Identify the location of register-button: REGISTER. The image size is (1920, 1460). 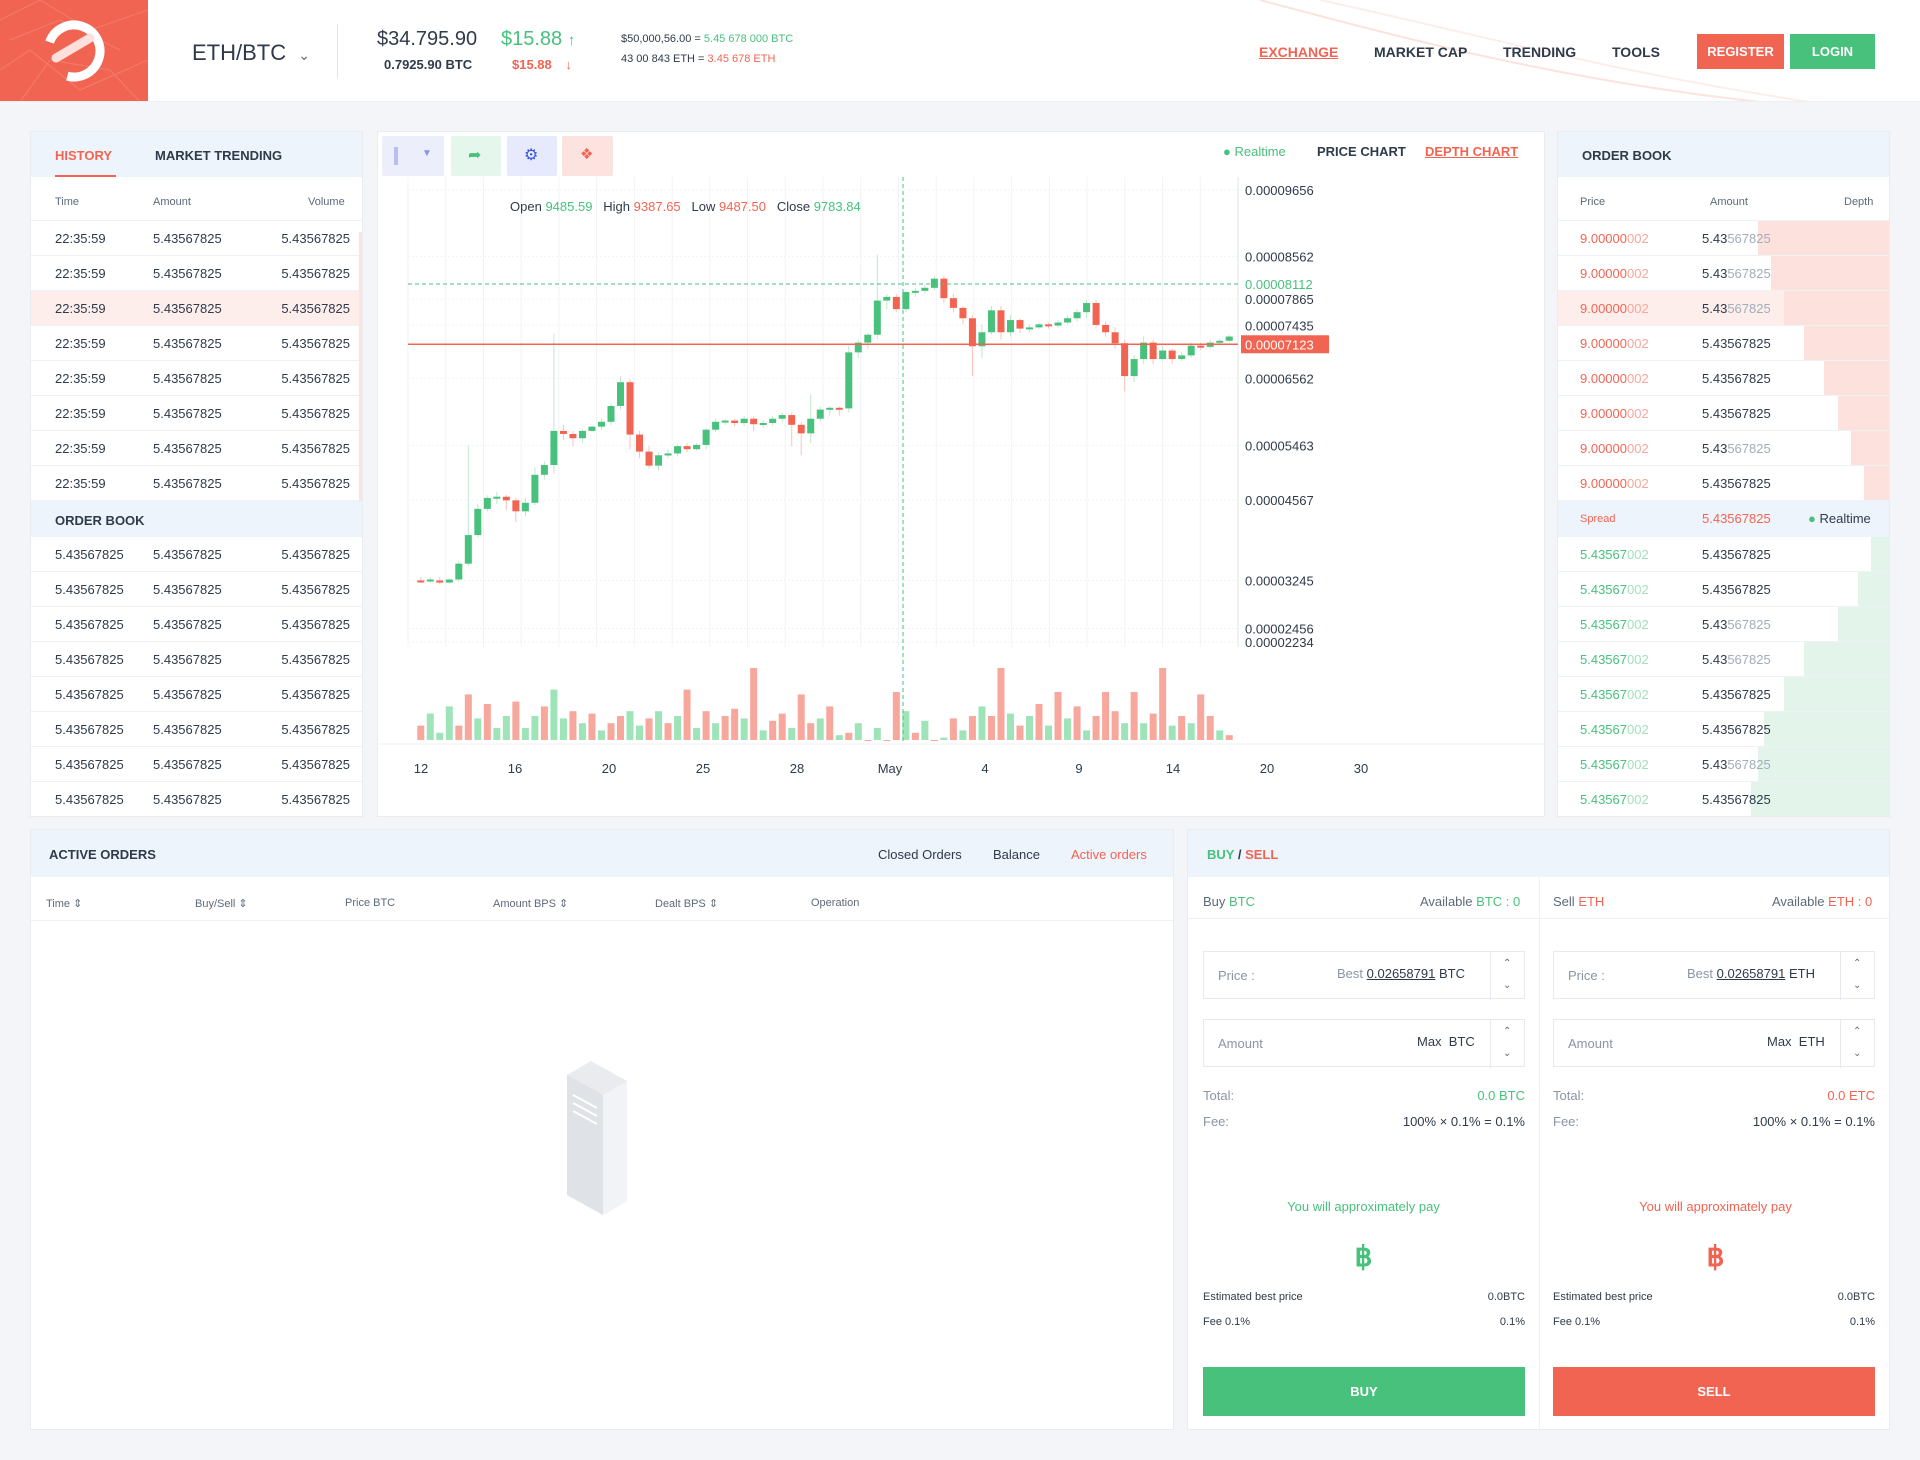
(1740, 51).